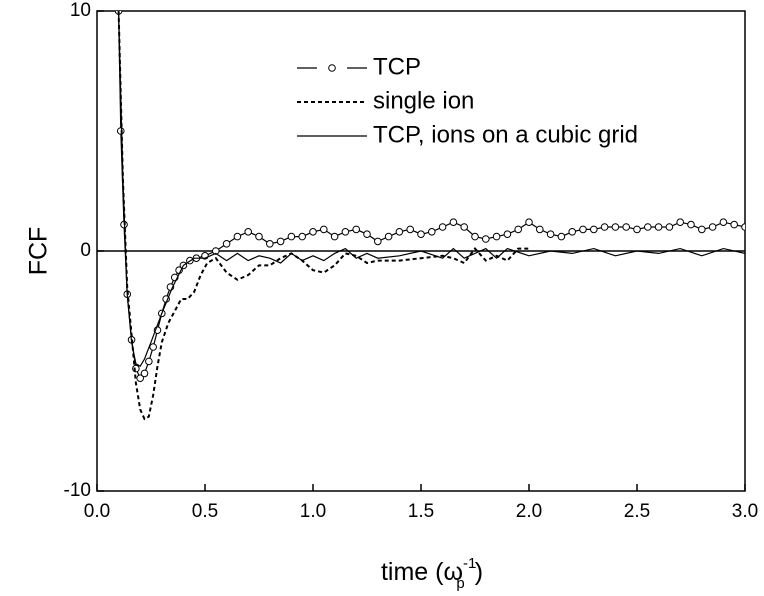 The height and width of the screenshot is (596, 764). I want to click on legend-label: TCP, so click(397, 66).